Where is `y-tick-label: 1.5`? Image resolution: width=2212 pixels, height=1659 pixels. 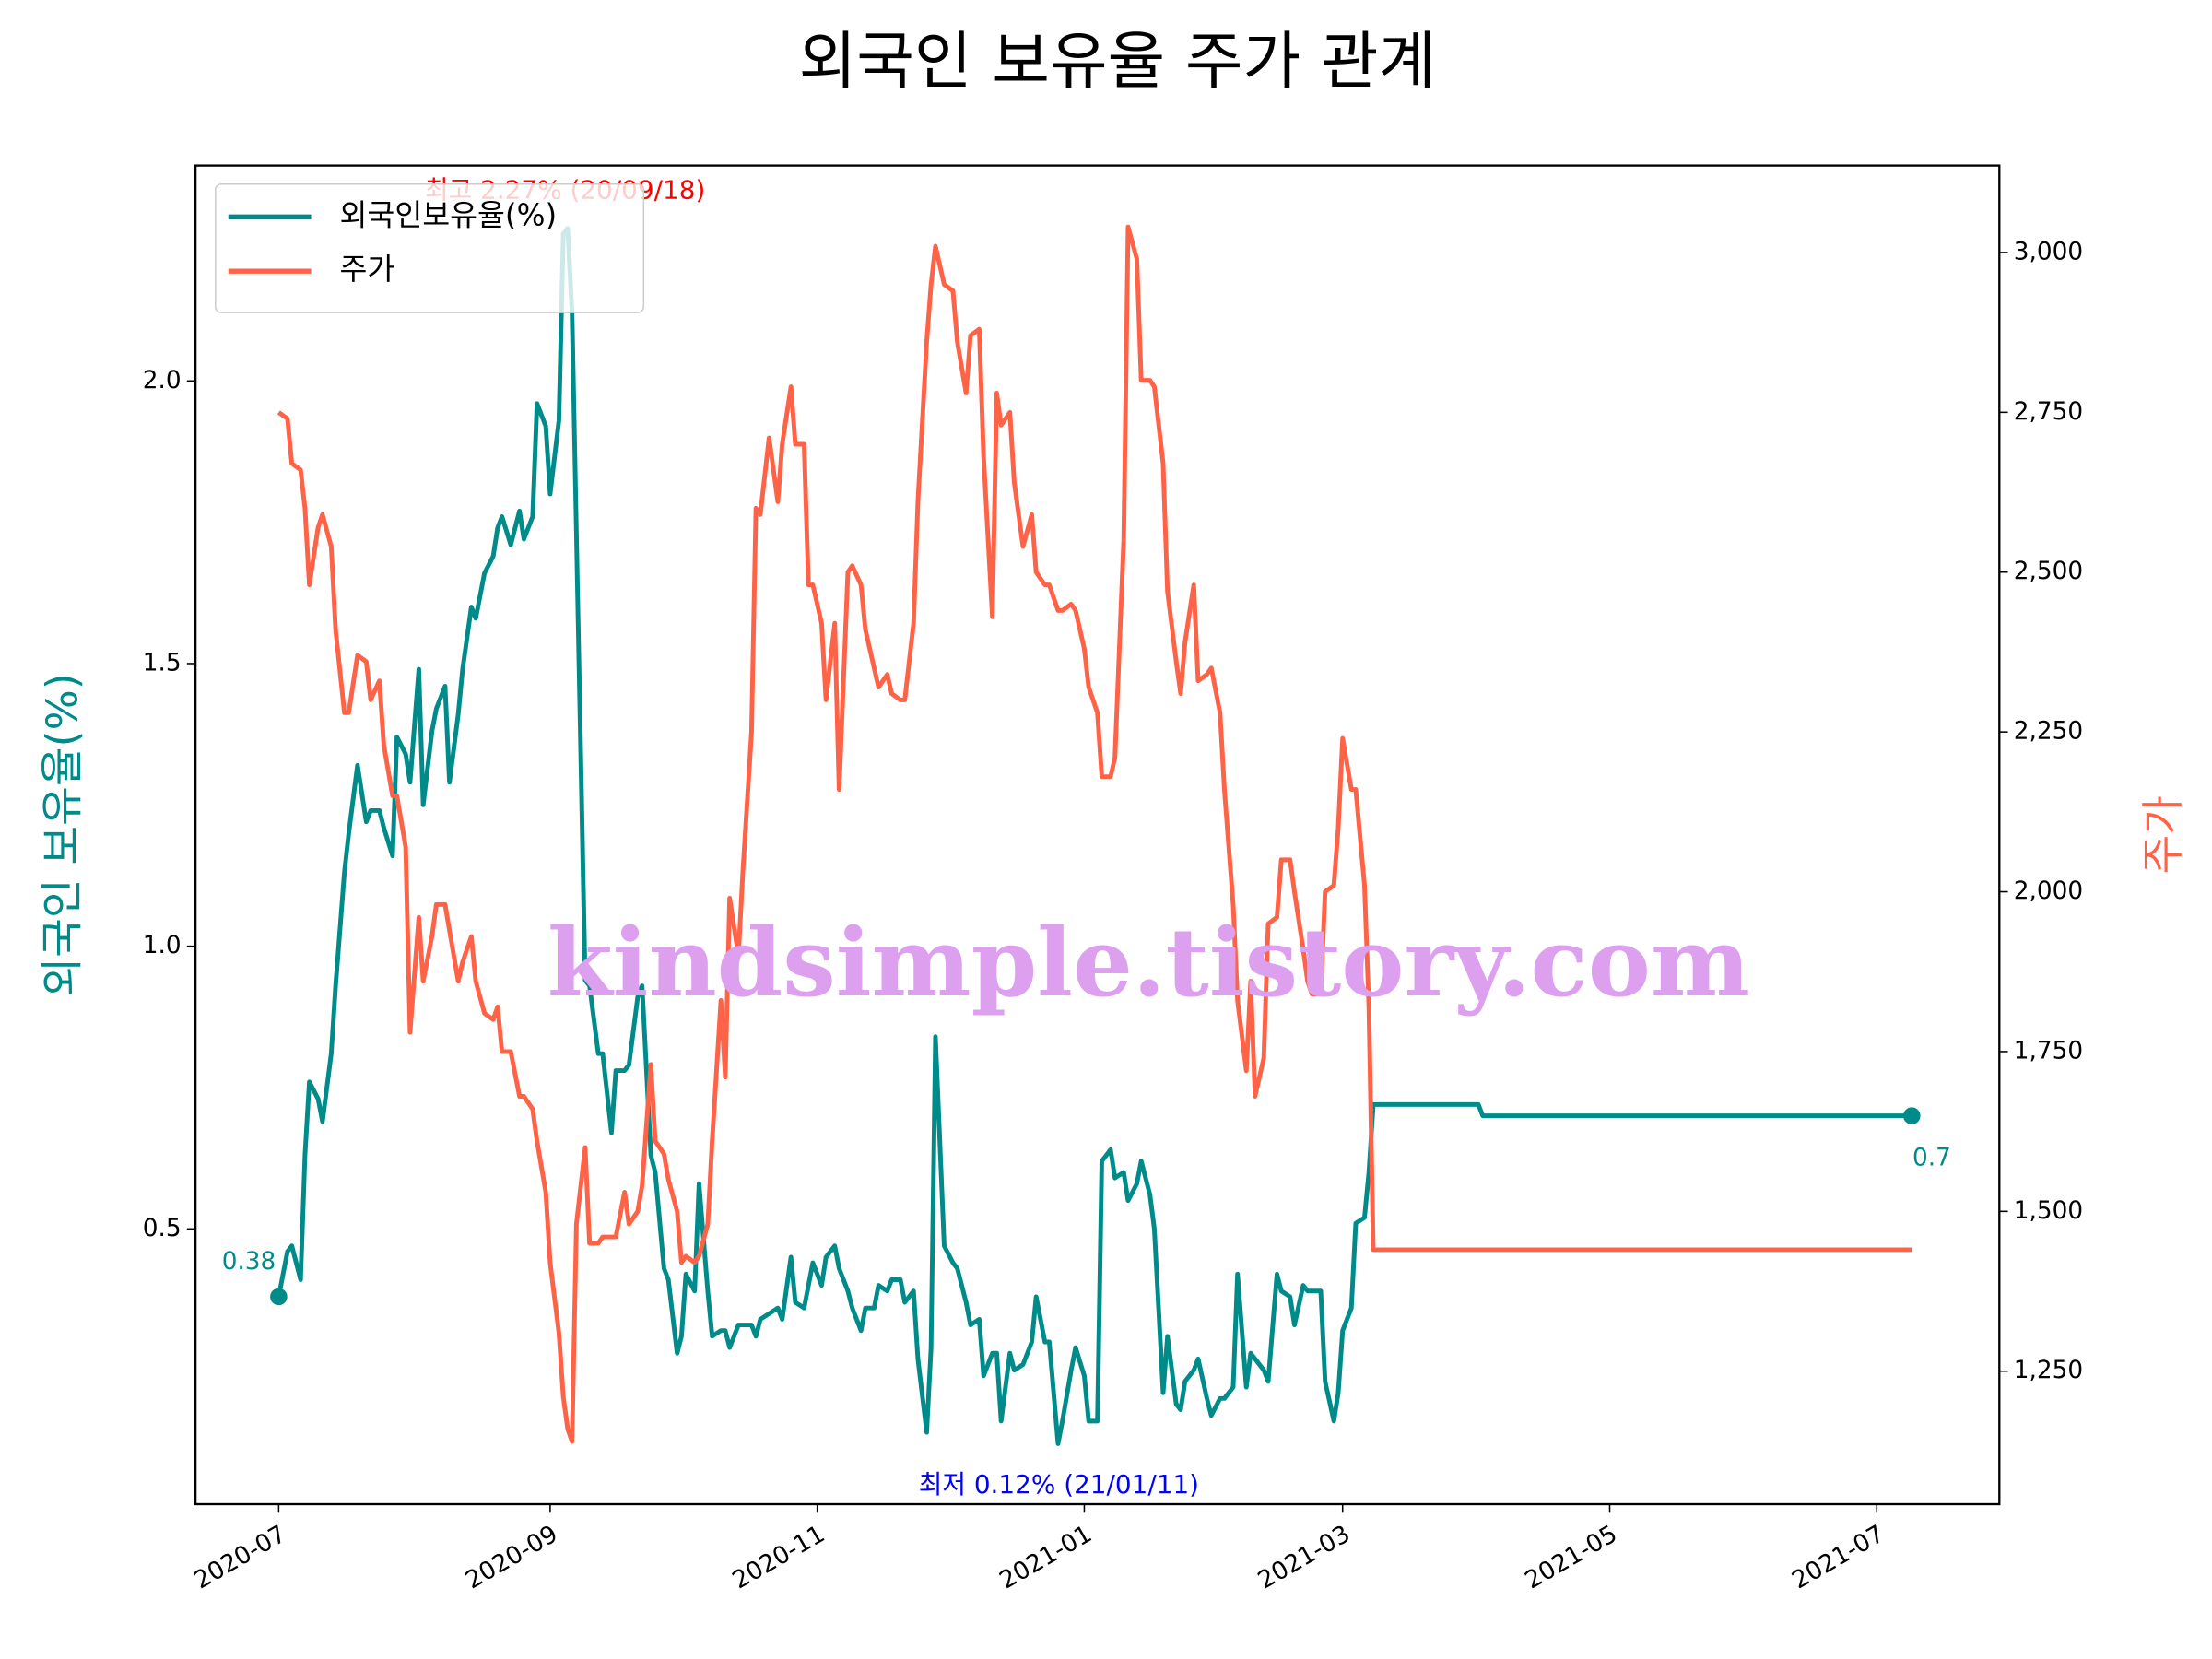
y-tick-label: 1.5 is located at coordinates (162, 663).